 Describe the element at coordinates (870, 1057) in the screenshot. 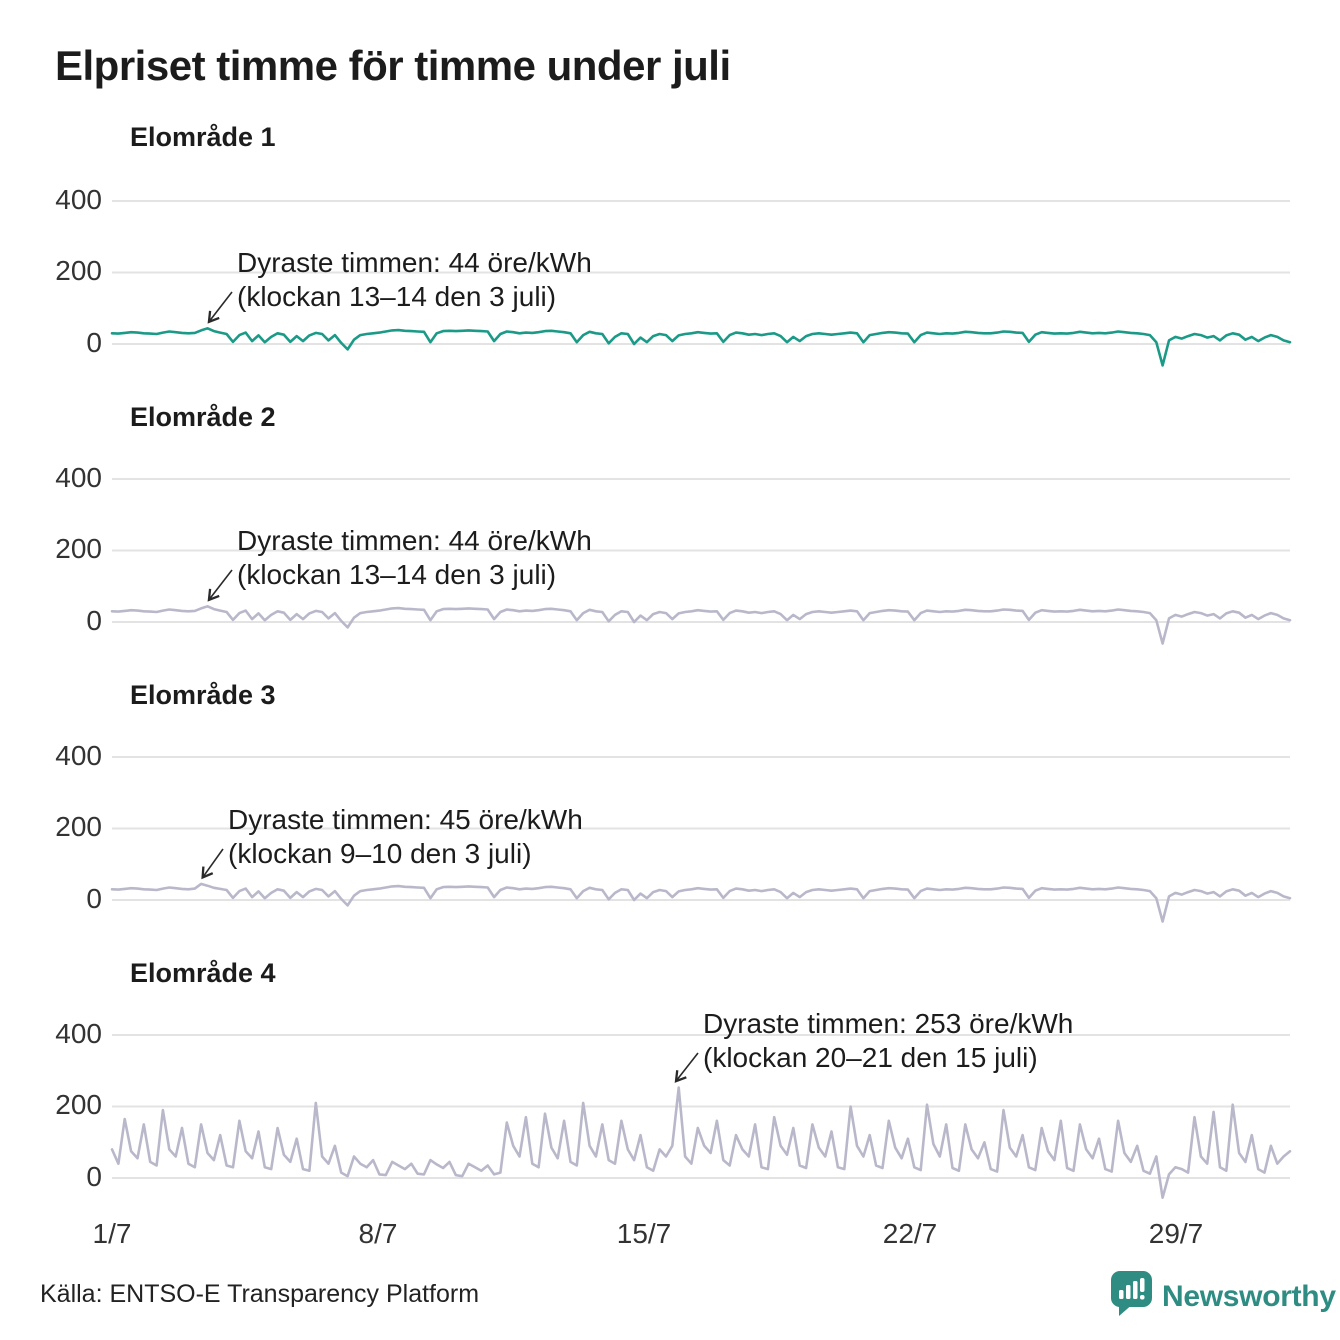

I see `annotation-line2: (klockan 20–21 den 15 juli)` at that location.